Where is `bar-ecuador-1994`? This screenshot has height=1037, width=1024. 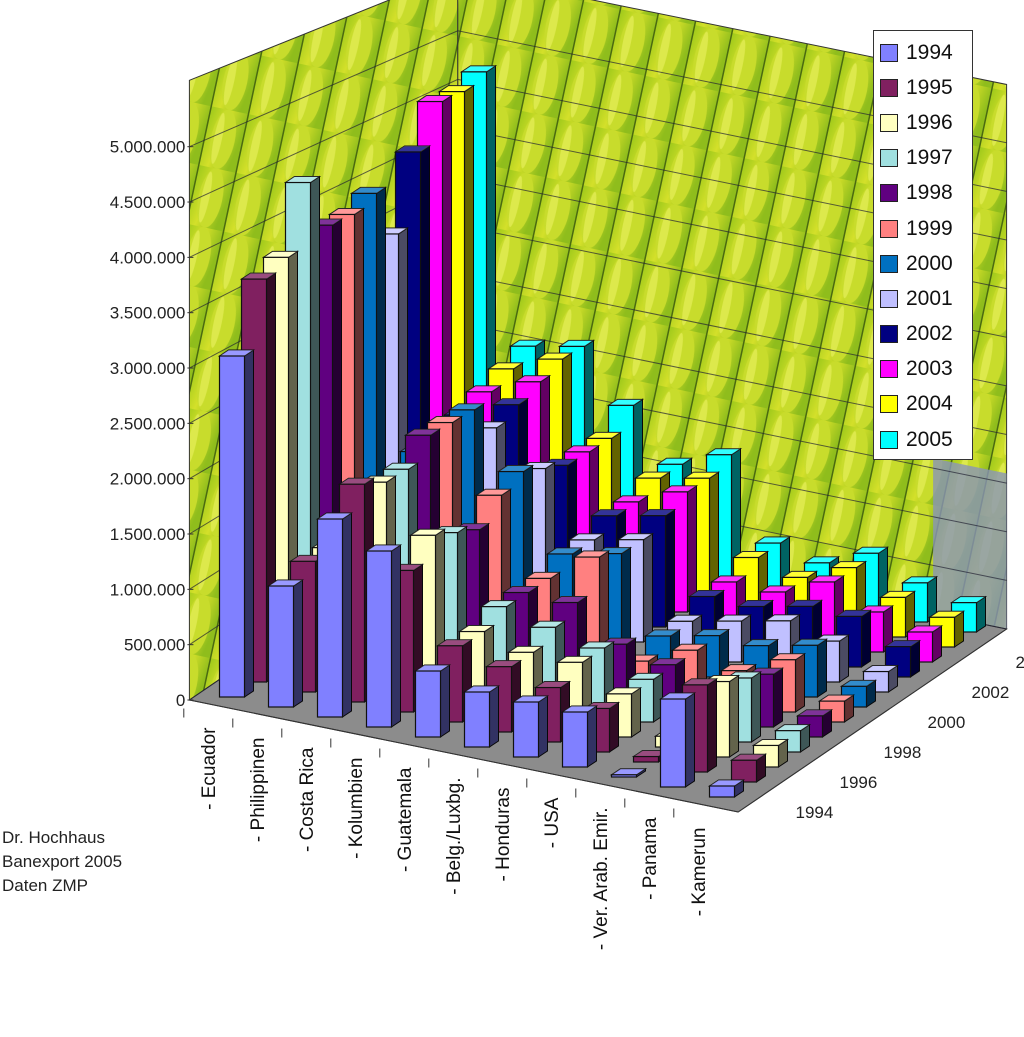 bar-ecuador-1994 is located at coordinates (236, 523).